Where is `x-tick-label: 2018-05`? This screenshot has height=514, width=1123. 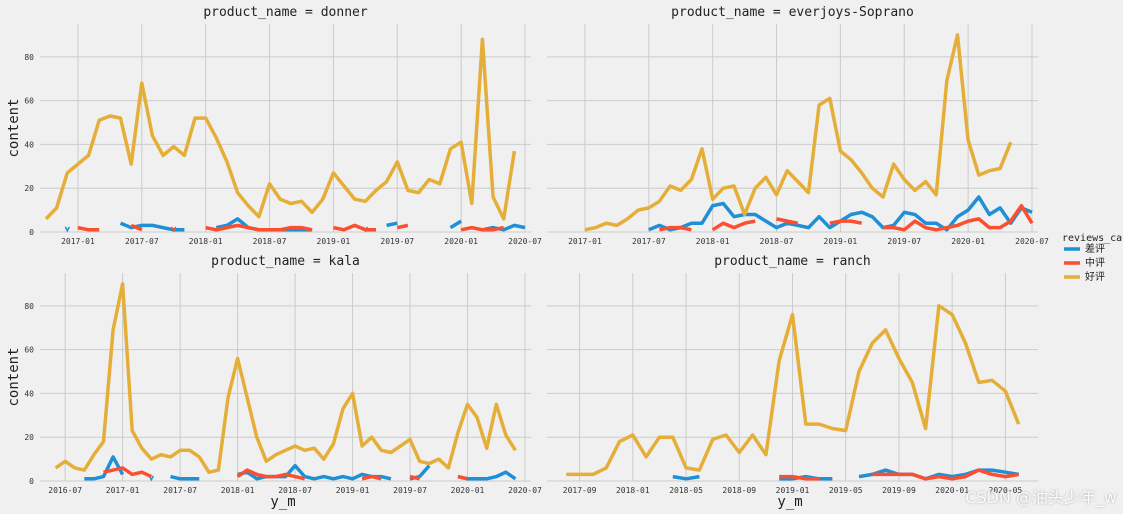 x-tick-label: 2018-05 is located at coordinates (686, 490).